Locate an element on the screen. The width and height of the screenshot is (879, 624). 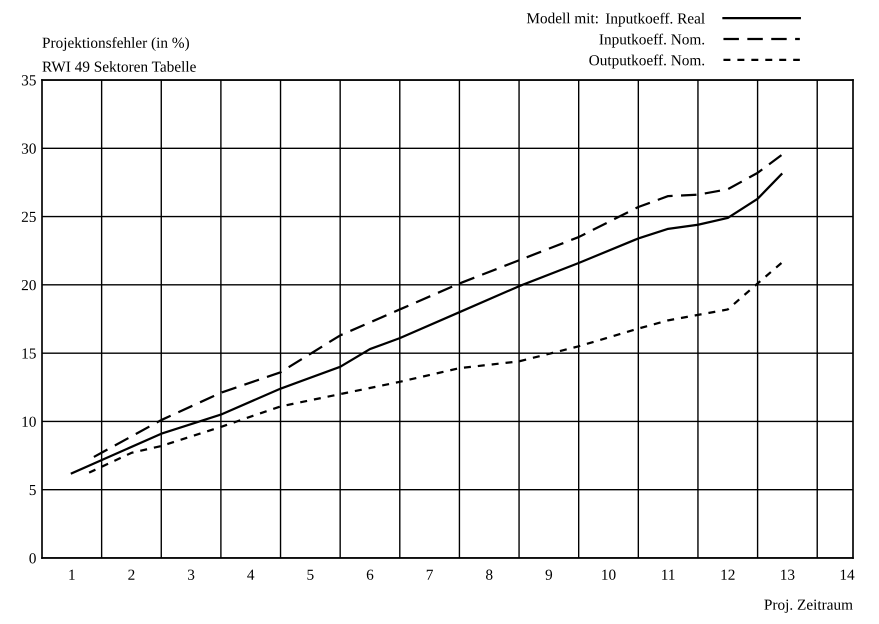
legend-label: Outputkoeff. Nom. is located at coordinates (646, 61).